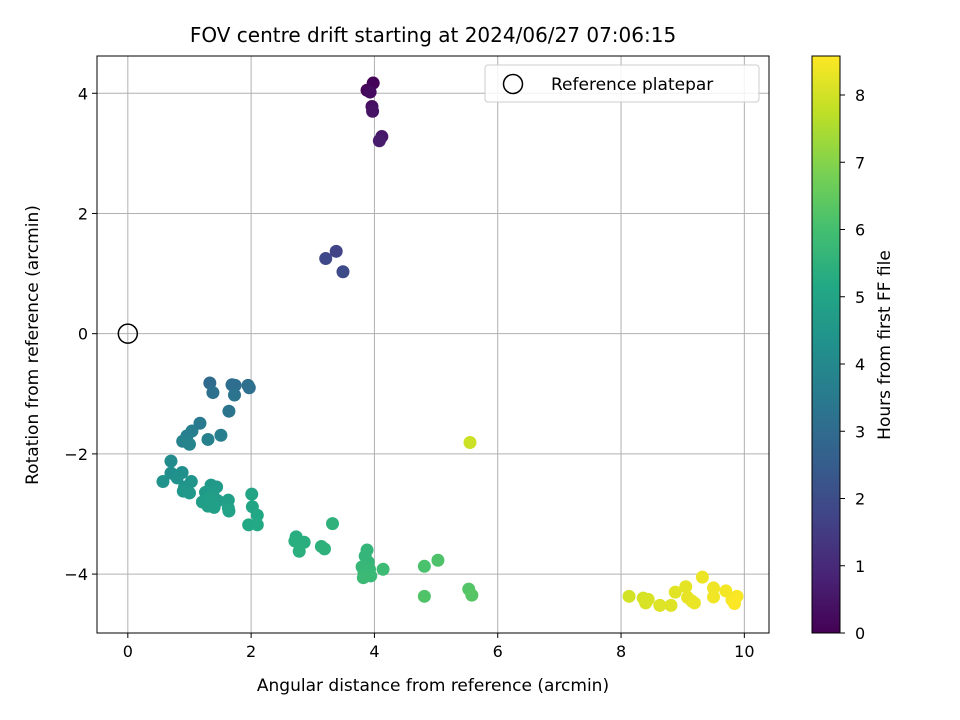  What do you see at coordinates (826, 344) in the screenshot?
I see `colorbar-gradient` at bounding box center [826, 344].